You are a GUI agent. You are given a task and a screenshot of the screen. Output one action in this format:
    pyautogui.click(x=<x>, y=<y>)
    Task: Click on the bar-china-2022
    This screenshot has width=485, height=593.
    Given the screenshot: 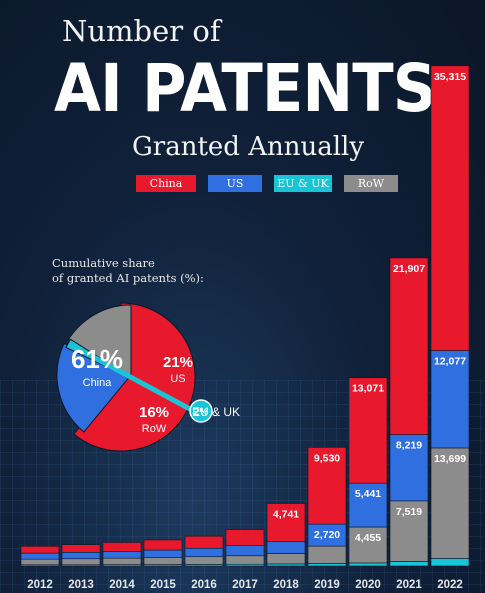 What is the action you would take?
    pyautogui.click(x=450, y=208)
    